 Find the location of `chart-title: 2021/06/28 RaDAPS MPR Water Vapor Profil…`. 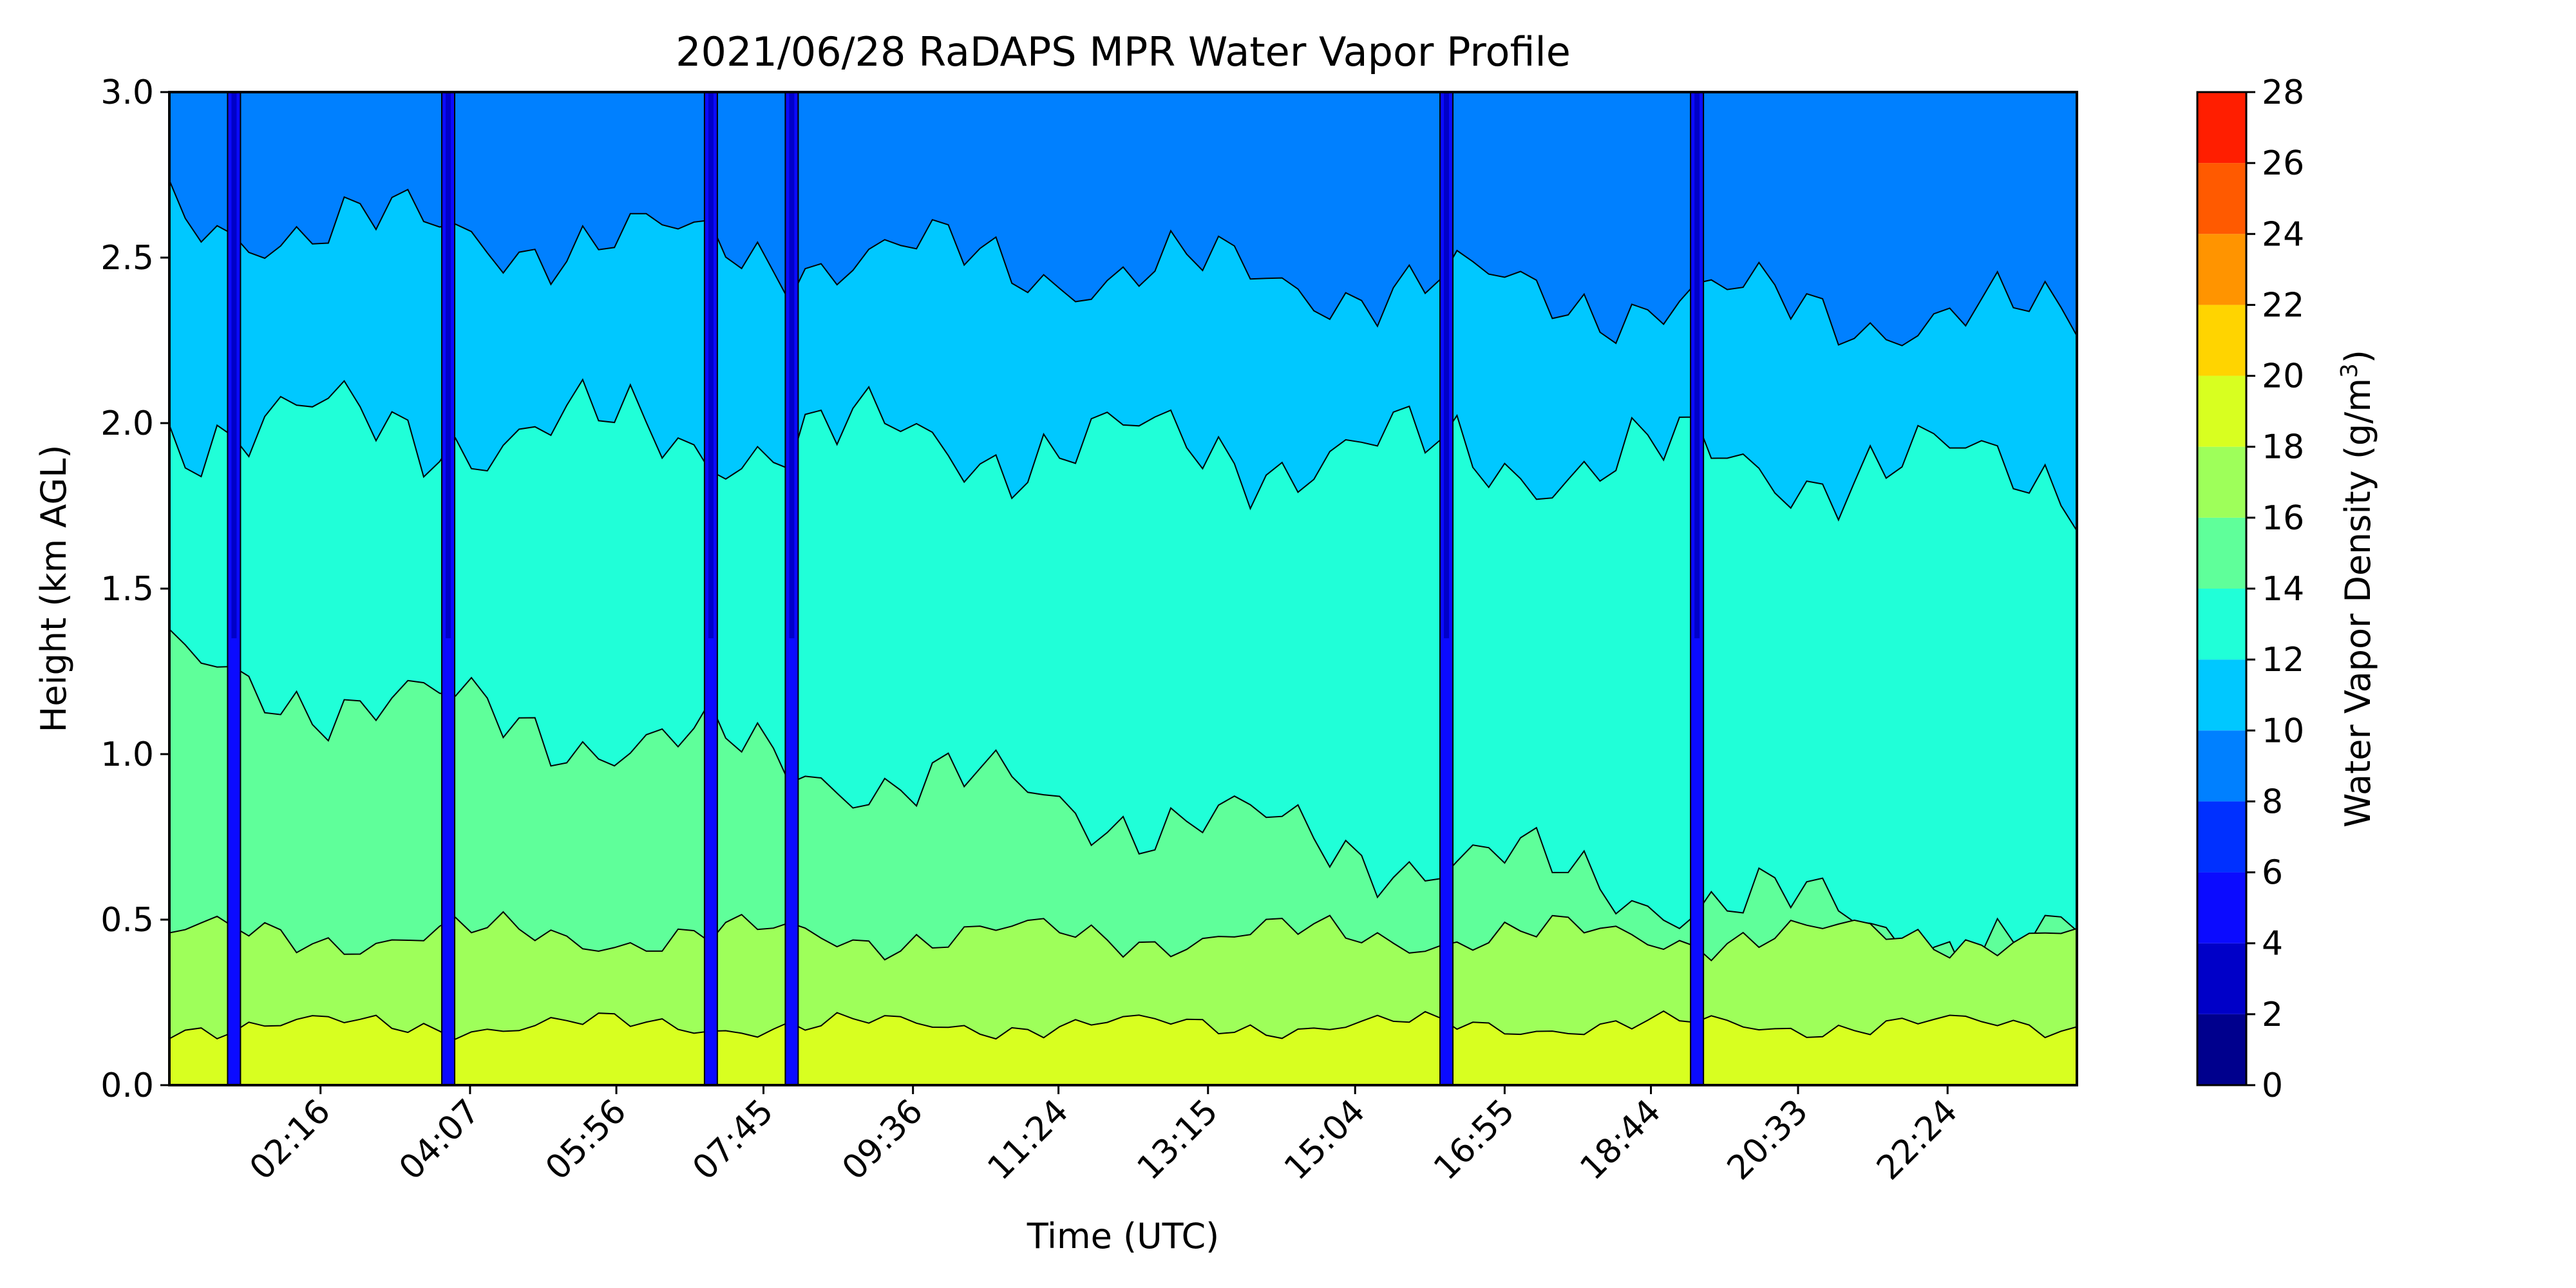

chart-title: 2021/06/28 RaDAPS MPR Water Vapor Profil… is located at coordinates (1124, 52).